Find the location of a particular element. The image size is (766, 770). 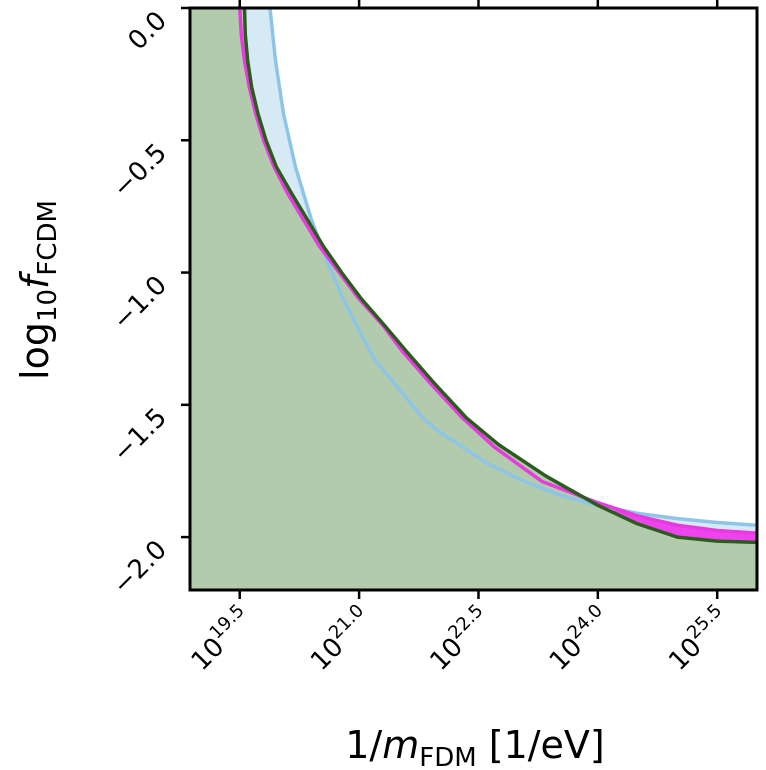

x-tick-label-0: 1019.5 is located at coordinates (220, 638).